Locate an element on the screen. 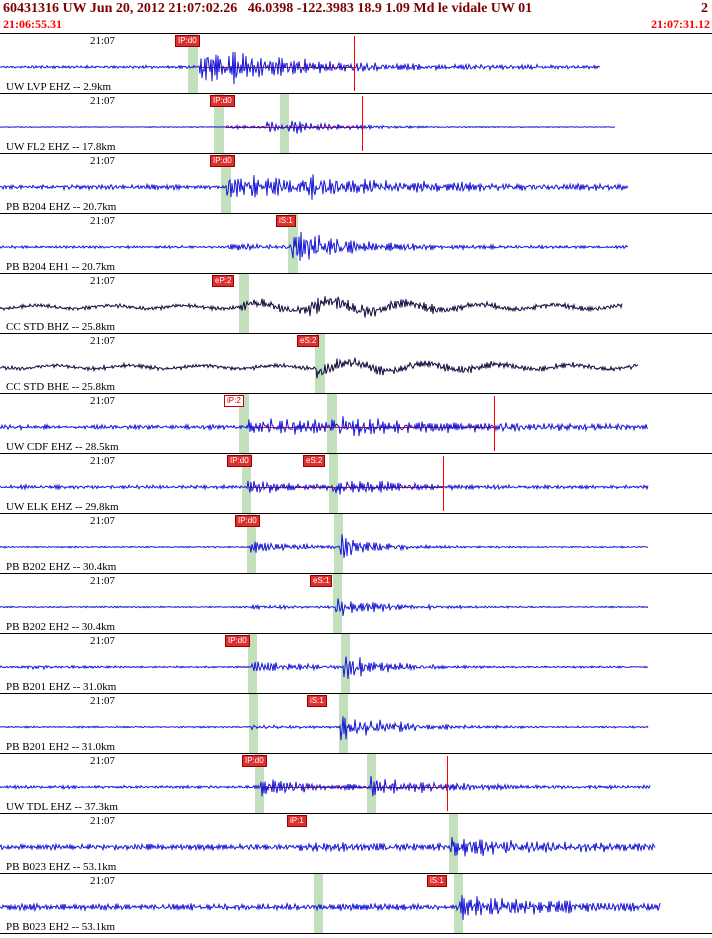  station-label: UW LVP EHZ -- 2.9km is located at coordinates (59, 87).